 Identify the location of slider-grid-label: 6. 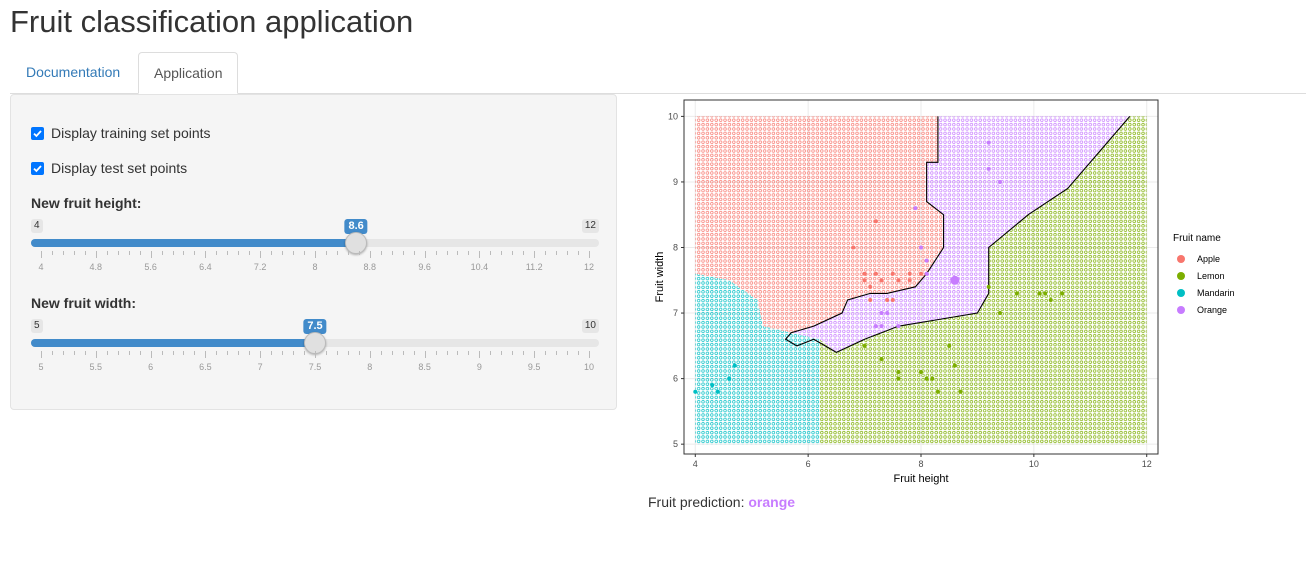
(151, 367).